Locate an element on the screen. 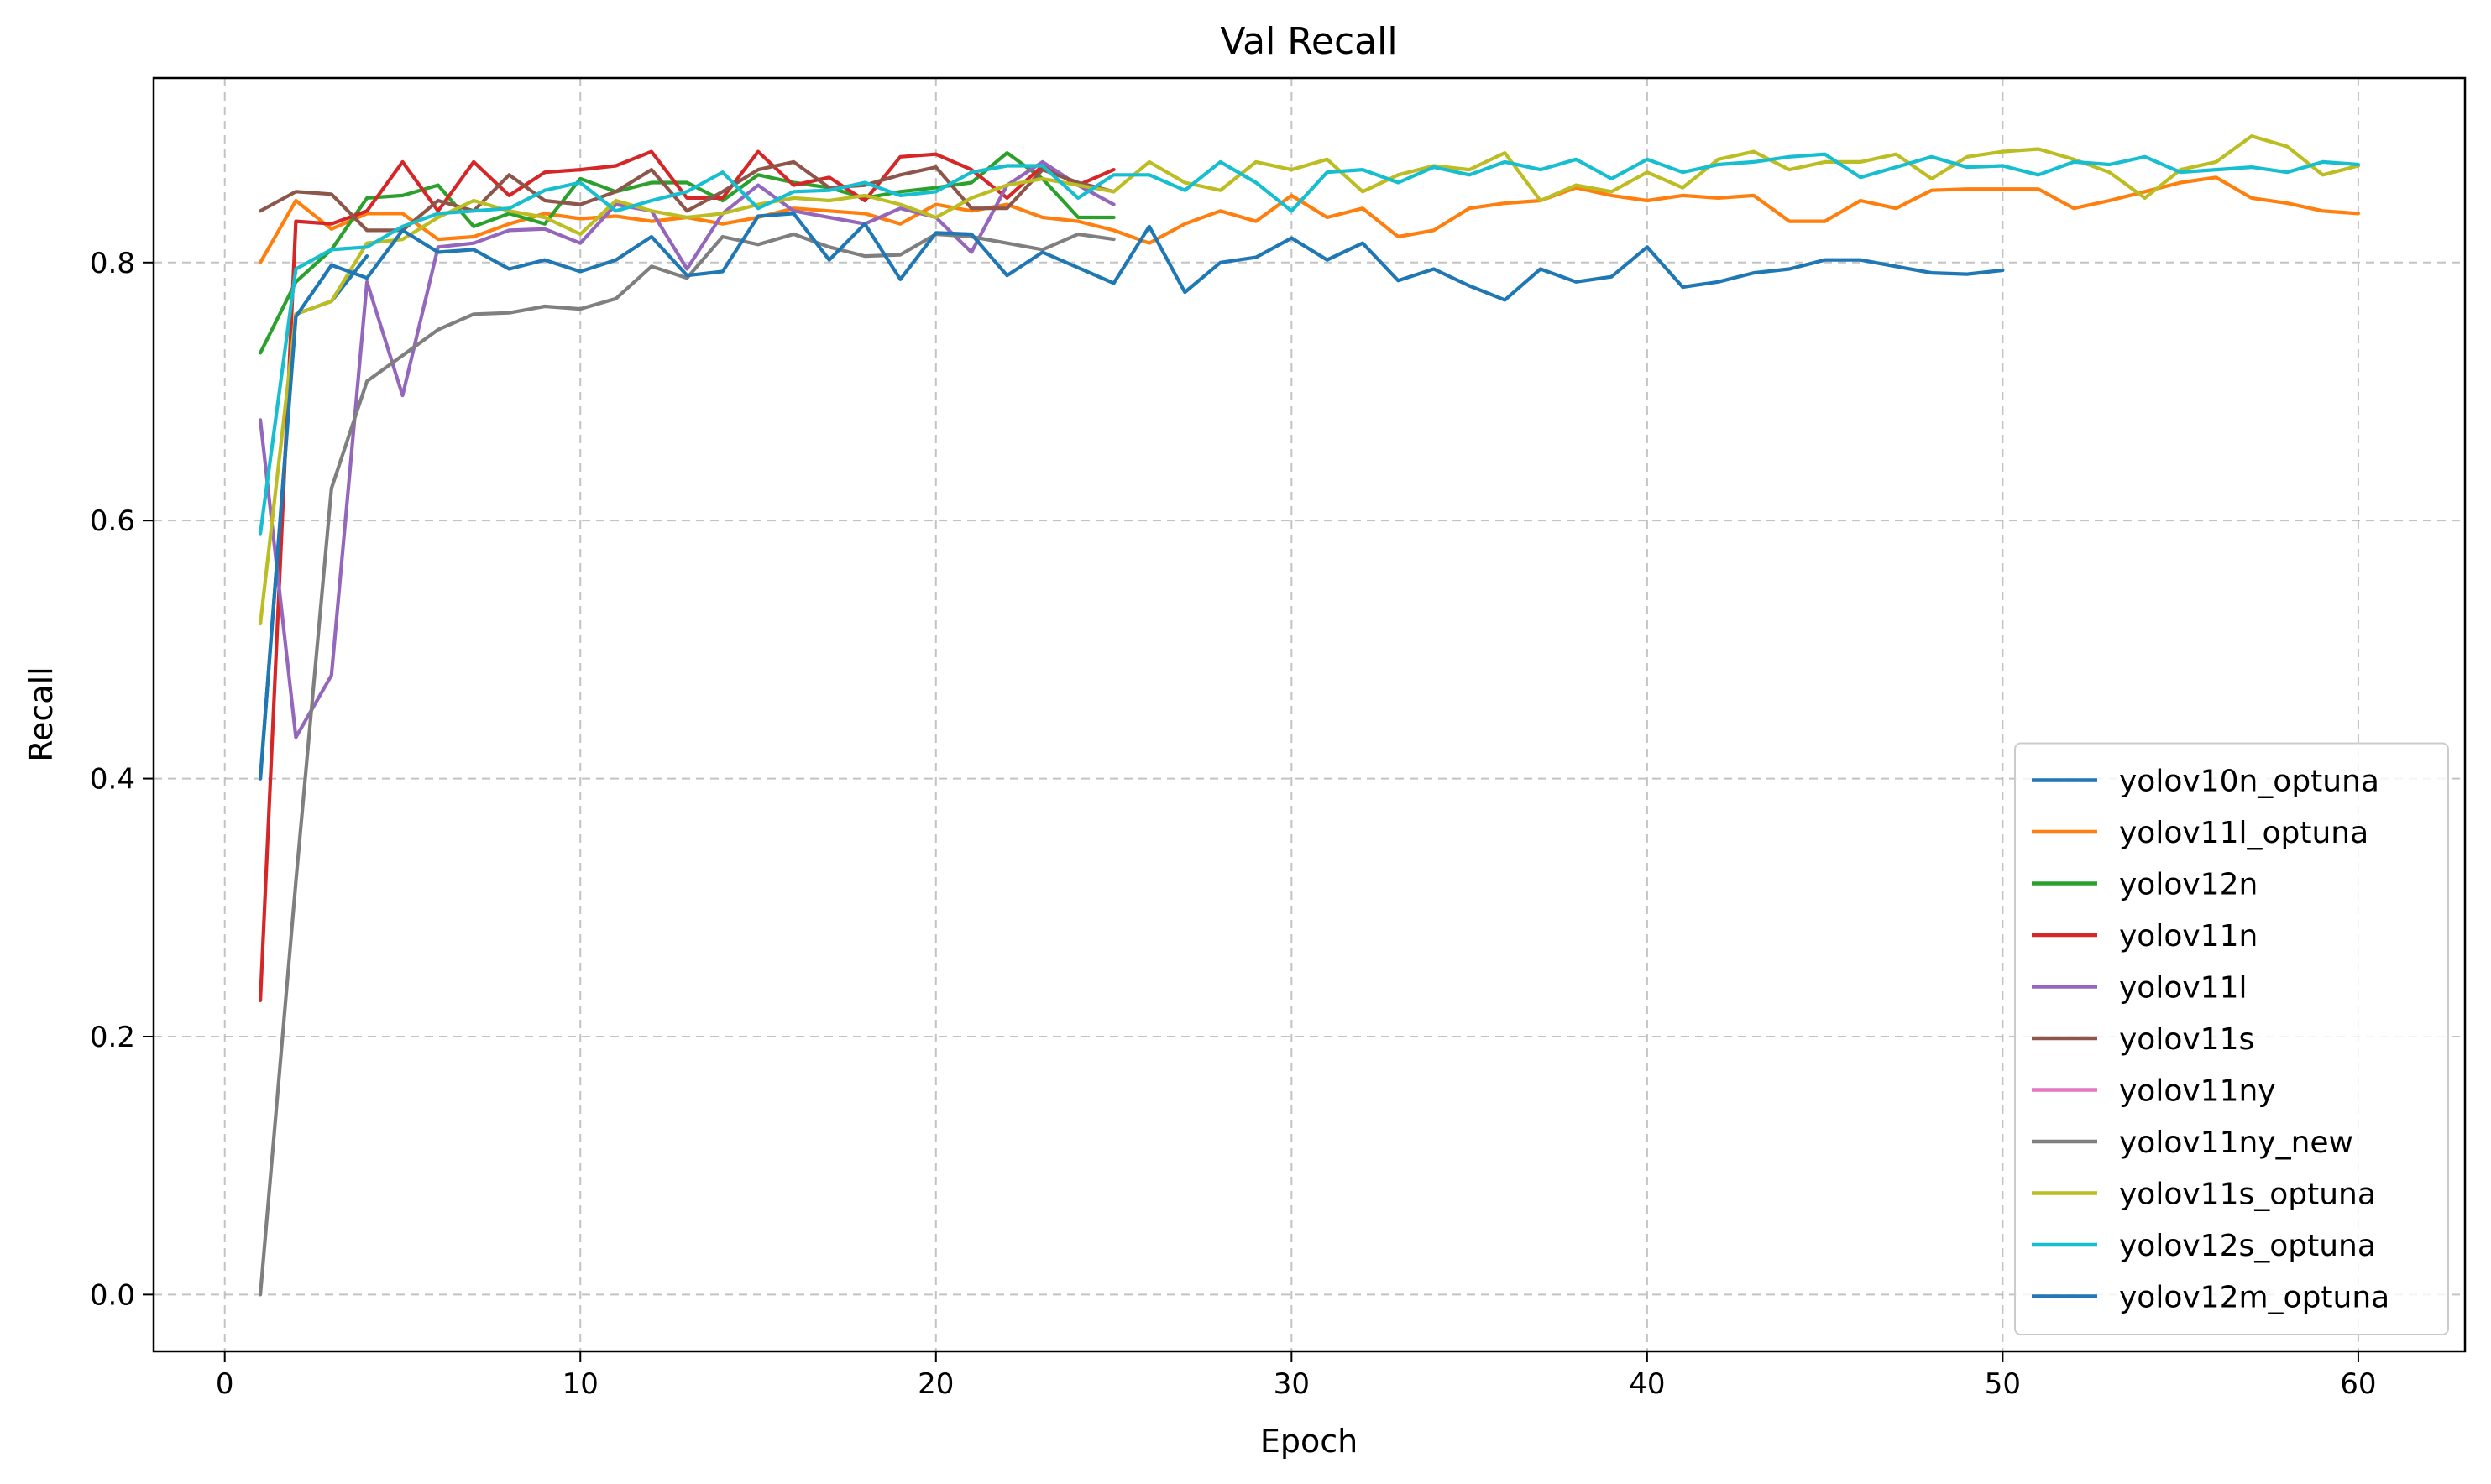  y-tick-label: 0.8 is located at coordinates (113, 263).